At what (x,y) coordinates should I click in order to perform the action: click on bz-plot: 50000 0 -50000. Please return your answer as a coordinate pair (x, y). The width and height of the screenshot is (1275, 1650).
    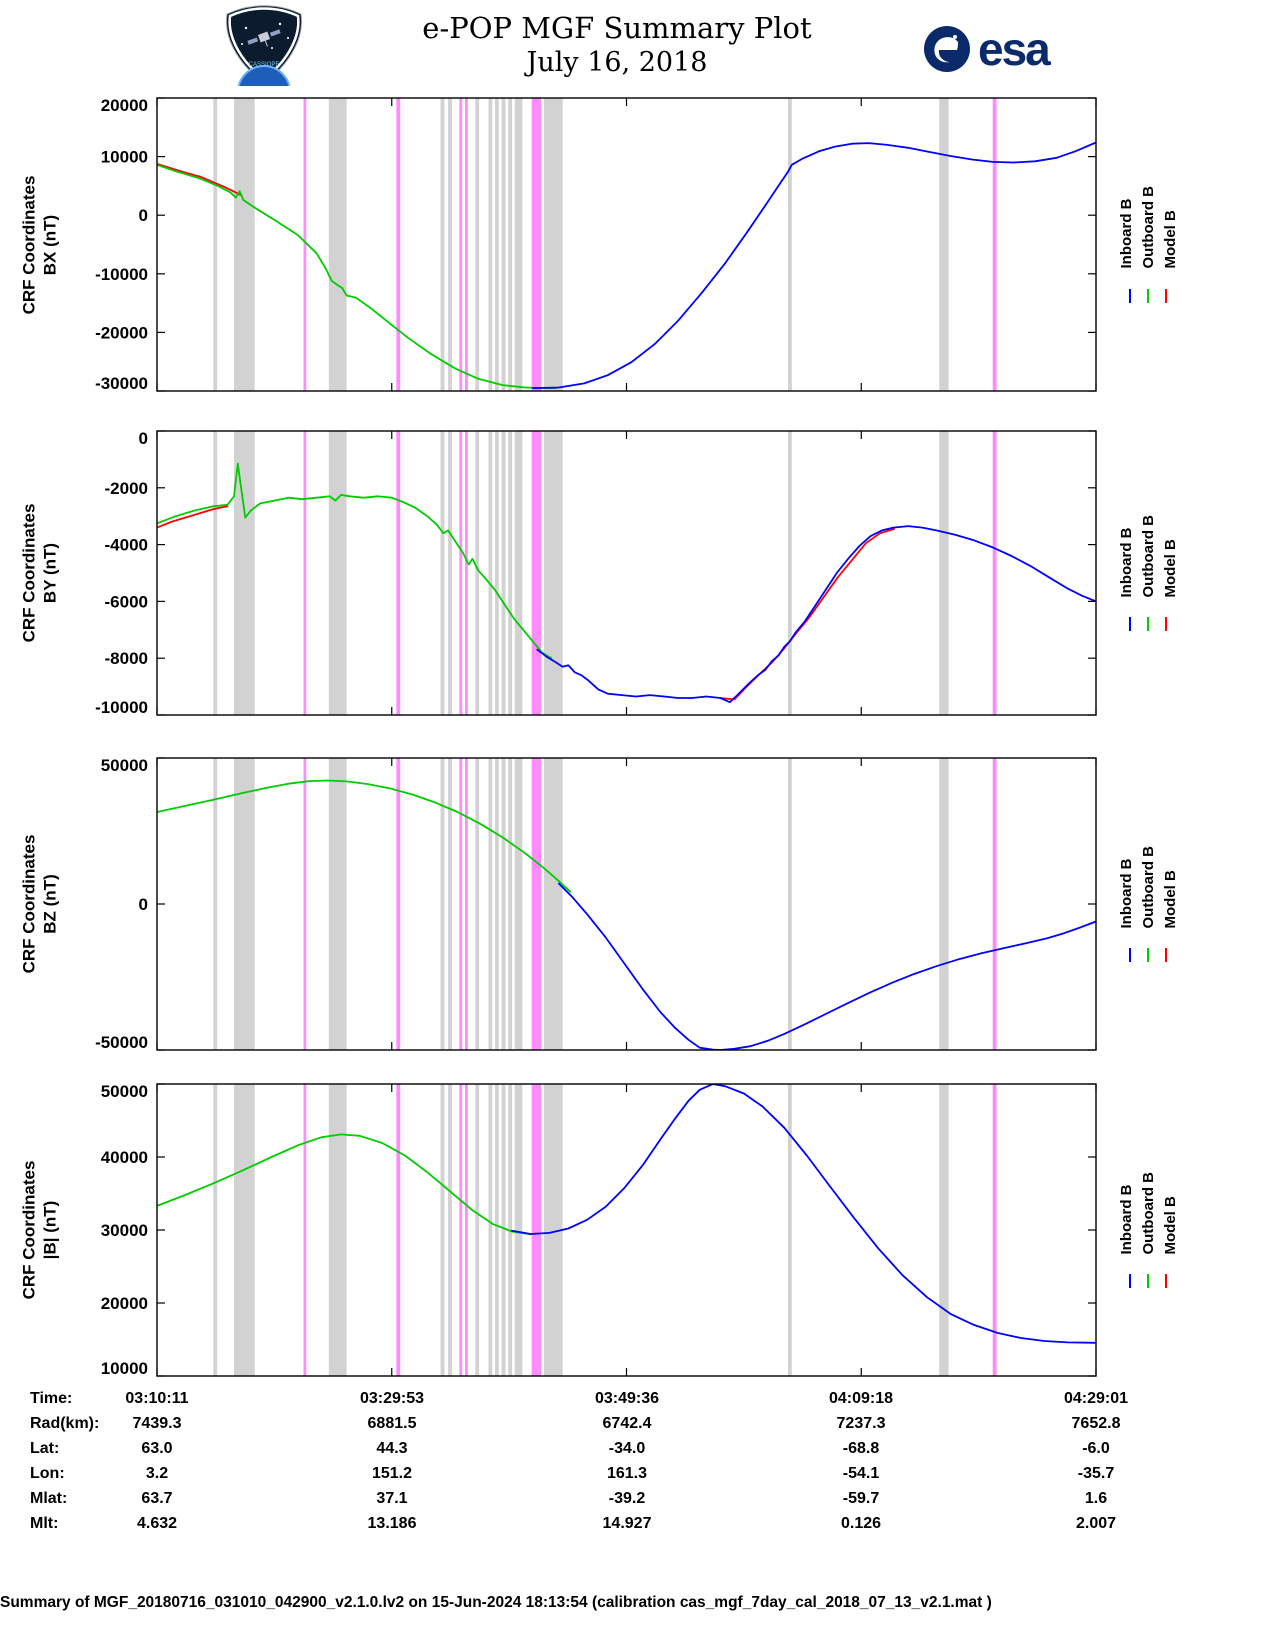
    Looking at the image, I should click on (596, 904).